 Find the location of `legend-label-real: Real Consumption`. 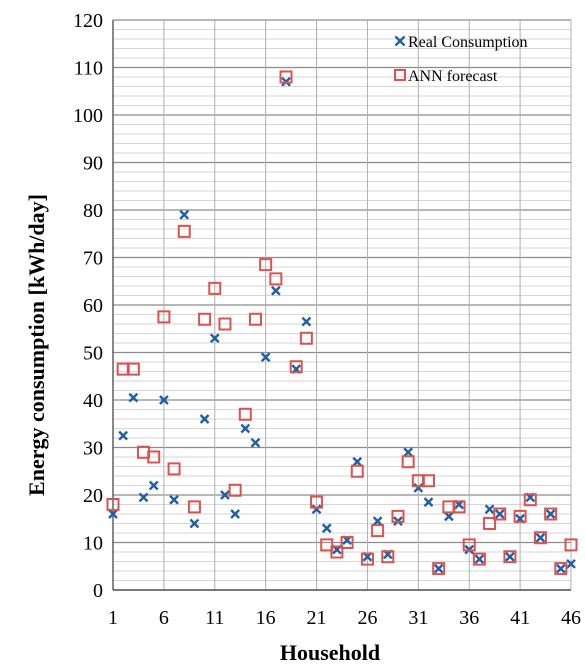

legend-label-real: Real Consumption is located at coordinates (468, 42).